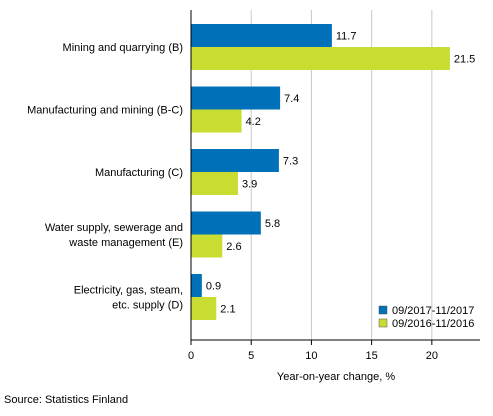  What do you see at coordinates (336, 377) in the screenshot?
I see `x-axis-title: Year-on-year change, %` at bounding box center [336, 377].